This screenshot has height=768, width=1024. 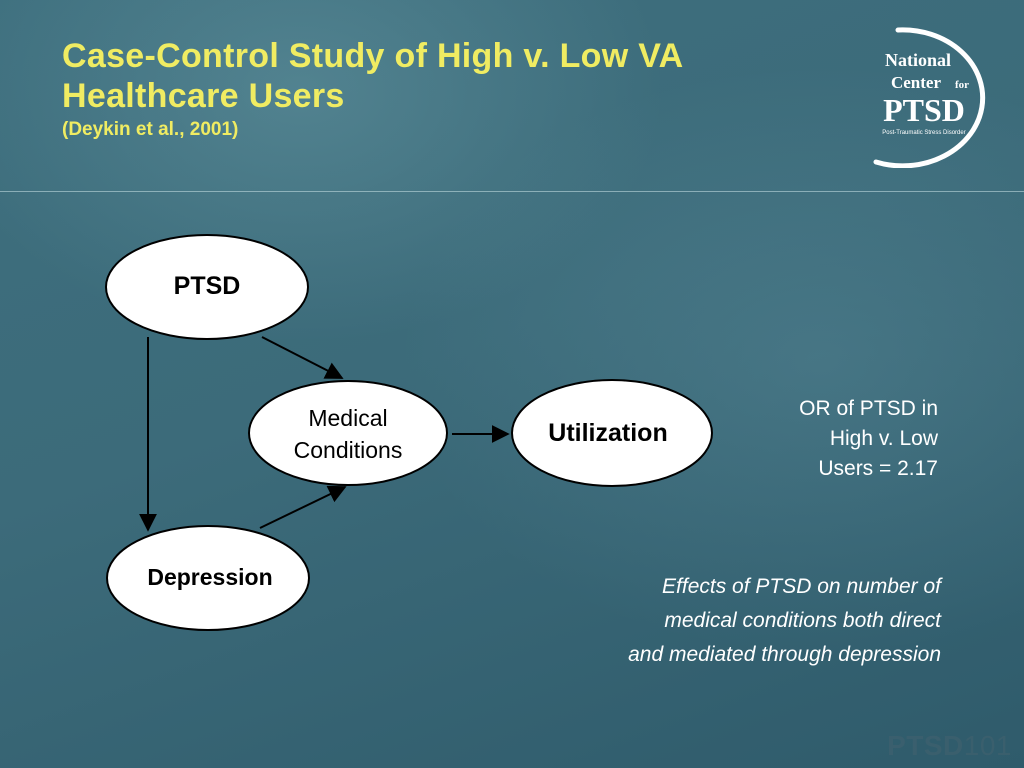 What do you see at coordinates (819, 439) in the screenshot?
I see `odds-ratio-note: OR of PTSD in High v. Low Users = 2.17` at bounding box center [819, 439].